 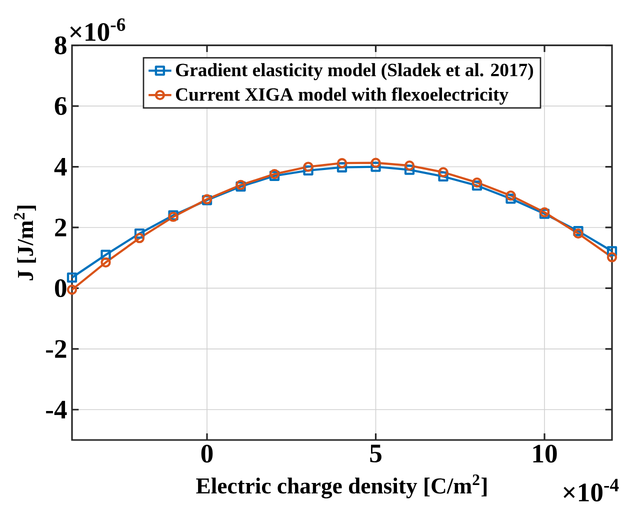 What do you see at coordinates (60, 288) in the screenshot?
I see `y-tick-label: 0` at bounding box center [60, 288].